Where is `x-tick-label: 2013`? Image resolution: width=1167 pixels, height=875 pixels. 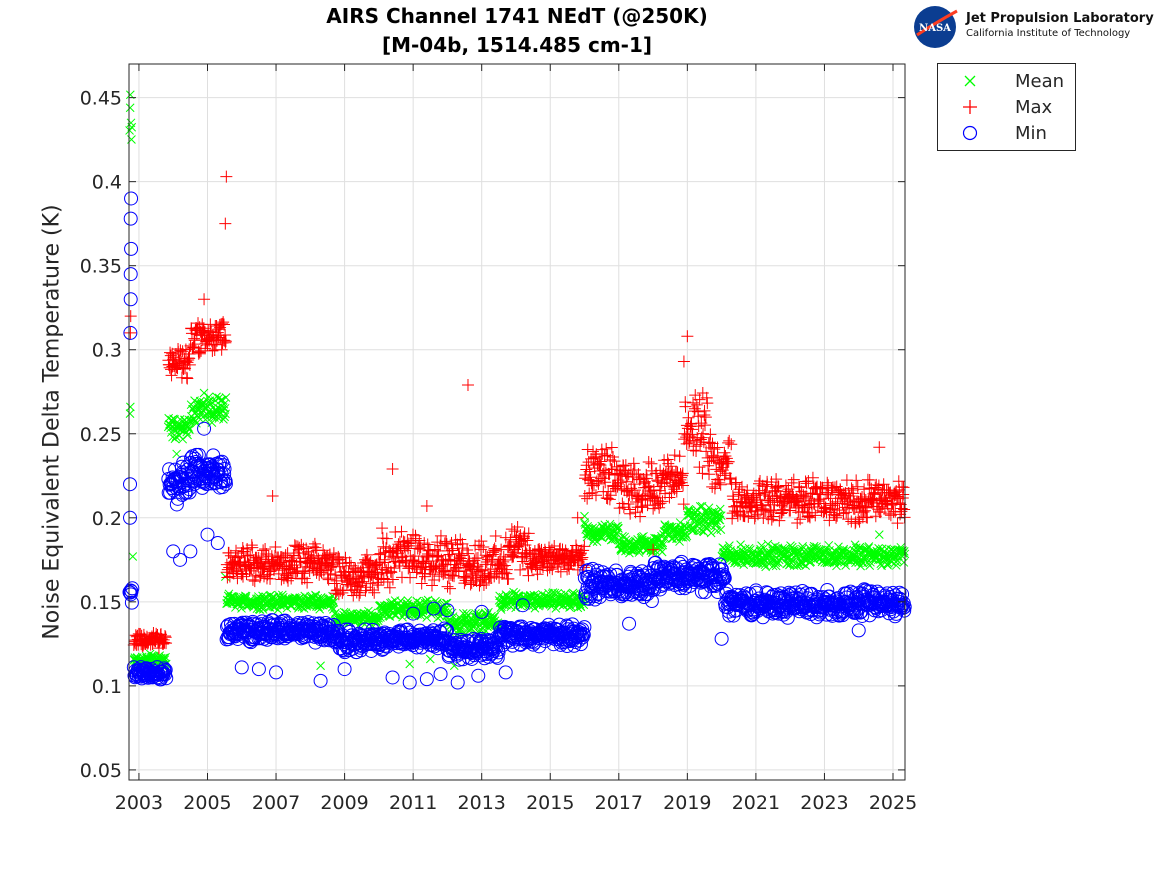 x-tick-label: 2013 is located at coordinates (482, 803).